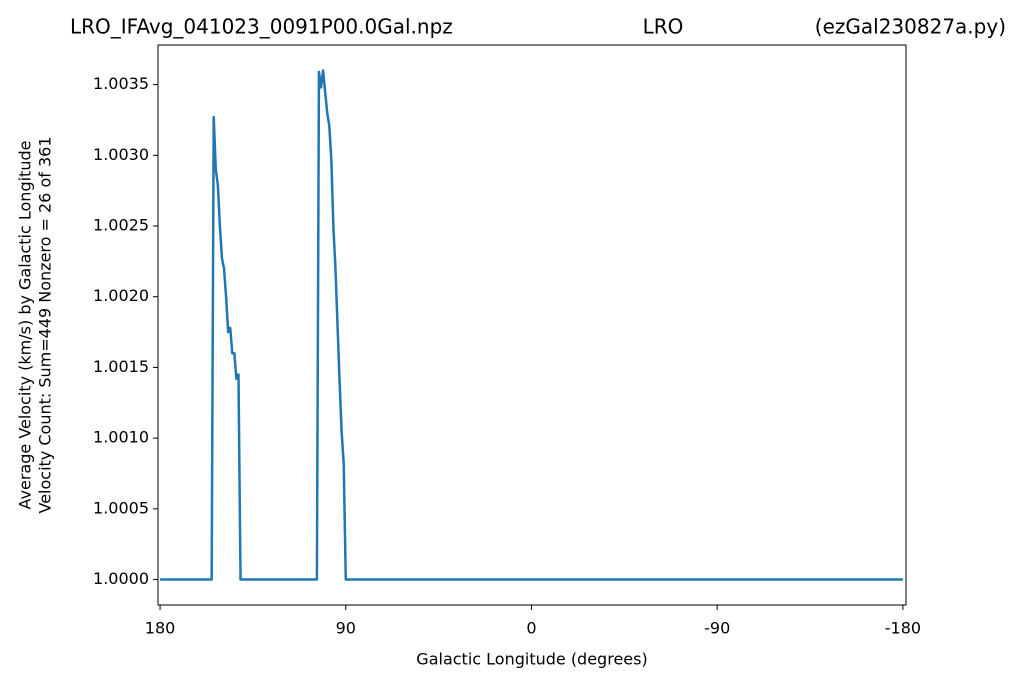 This screenshot has height=685, width=1024. Describe the element at coordinates (121, 295) in the screenshot. I see `y-tick-label: 1.0020` at that location.